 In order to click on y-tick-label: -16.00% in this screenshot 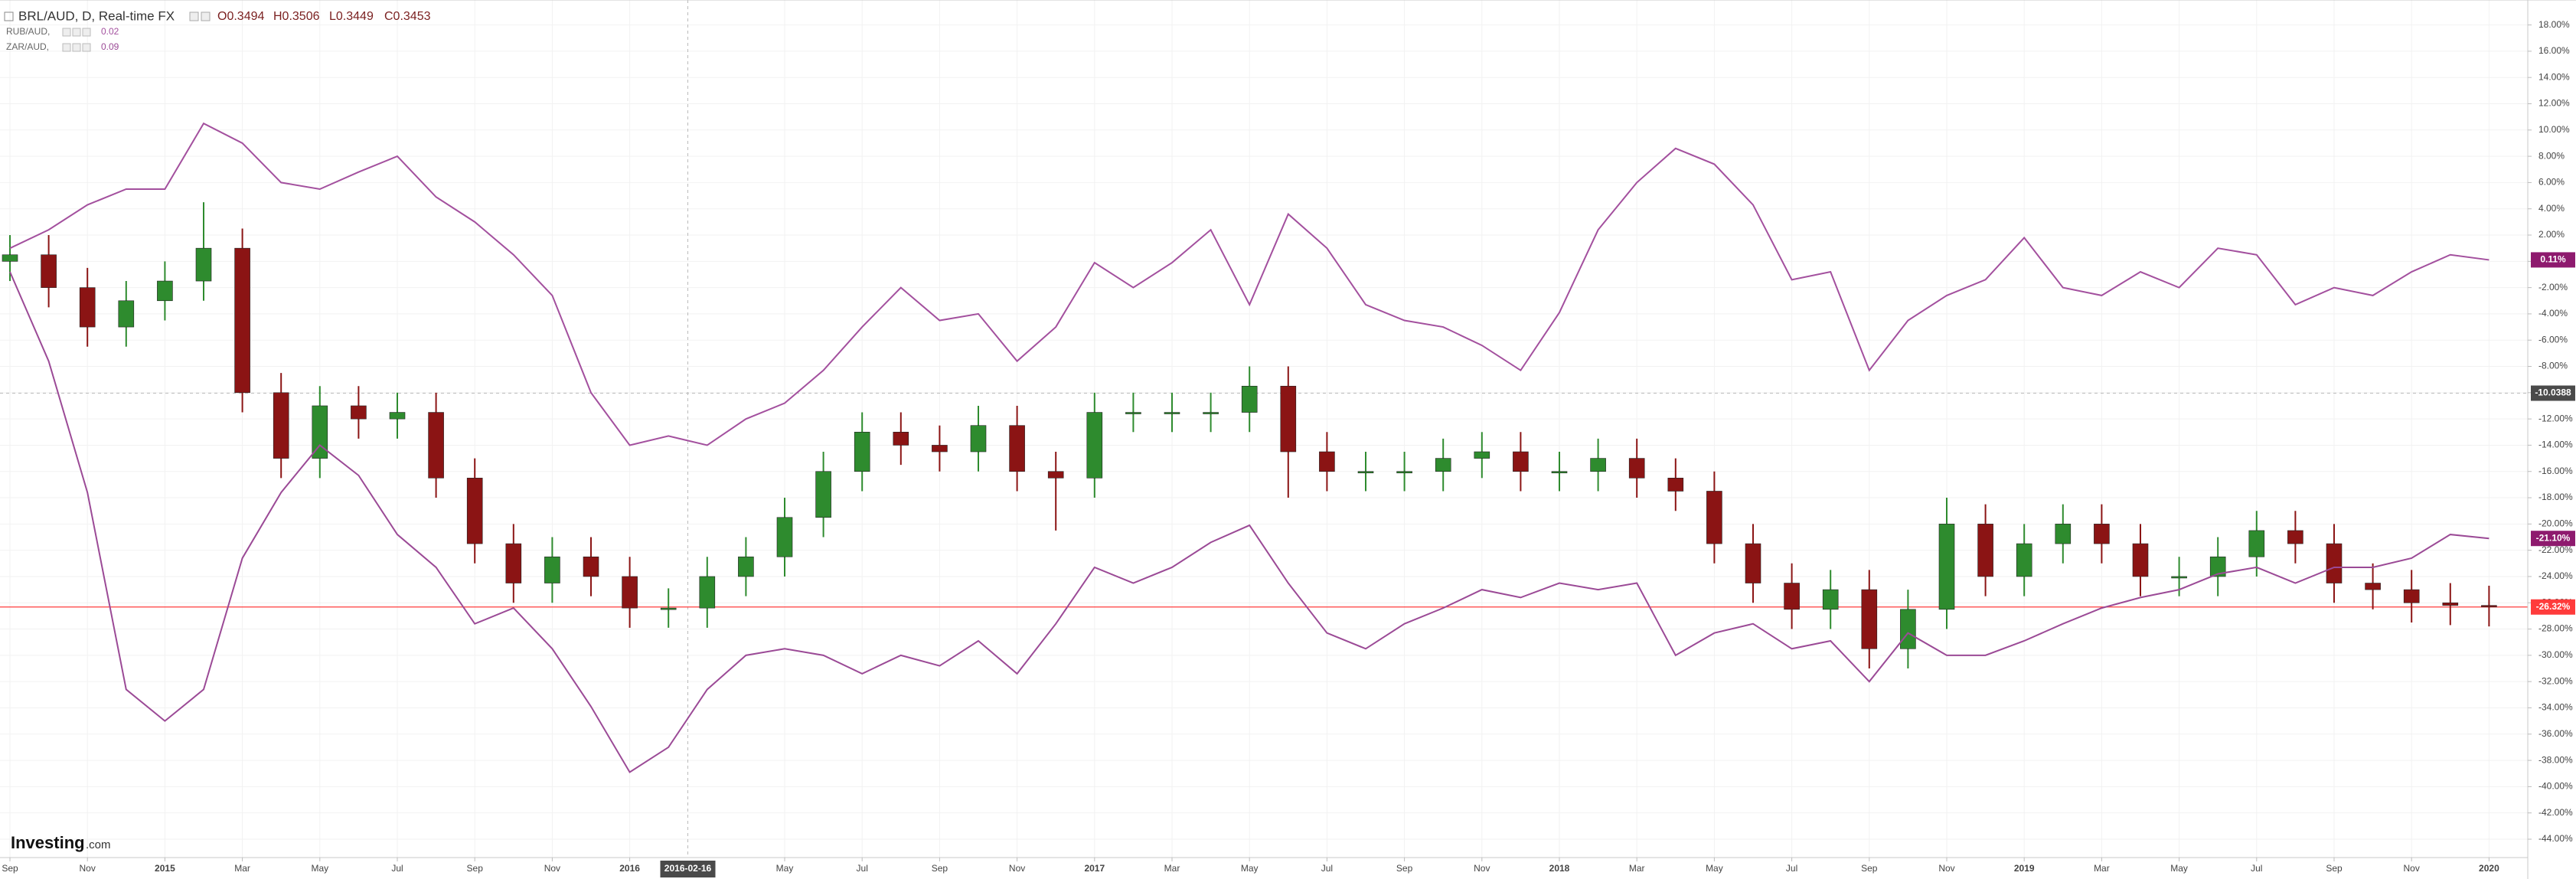, I will do `click(2555, 471)`.